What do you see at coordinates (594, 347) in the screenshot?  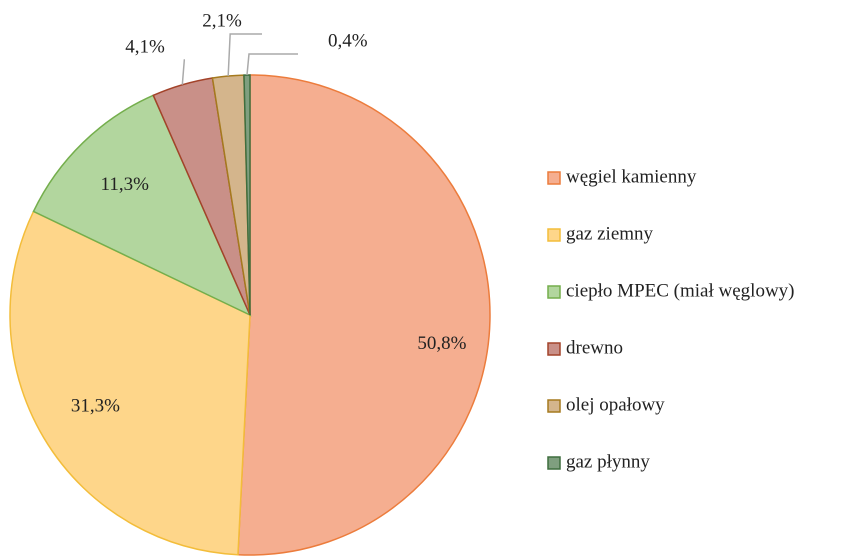 I see `legend-label: drewno` at bounding box center [594, 347].